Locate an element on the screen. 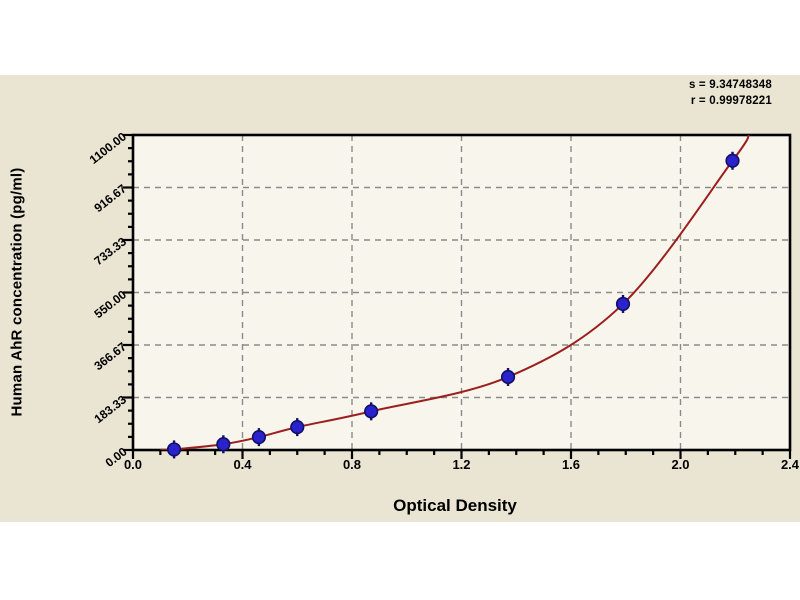 This screenshot has height=600, width=800. x-axis-title: Optical Density is located at coordinates (455, 505).